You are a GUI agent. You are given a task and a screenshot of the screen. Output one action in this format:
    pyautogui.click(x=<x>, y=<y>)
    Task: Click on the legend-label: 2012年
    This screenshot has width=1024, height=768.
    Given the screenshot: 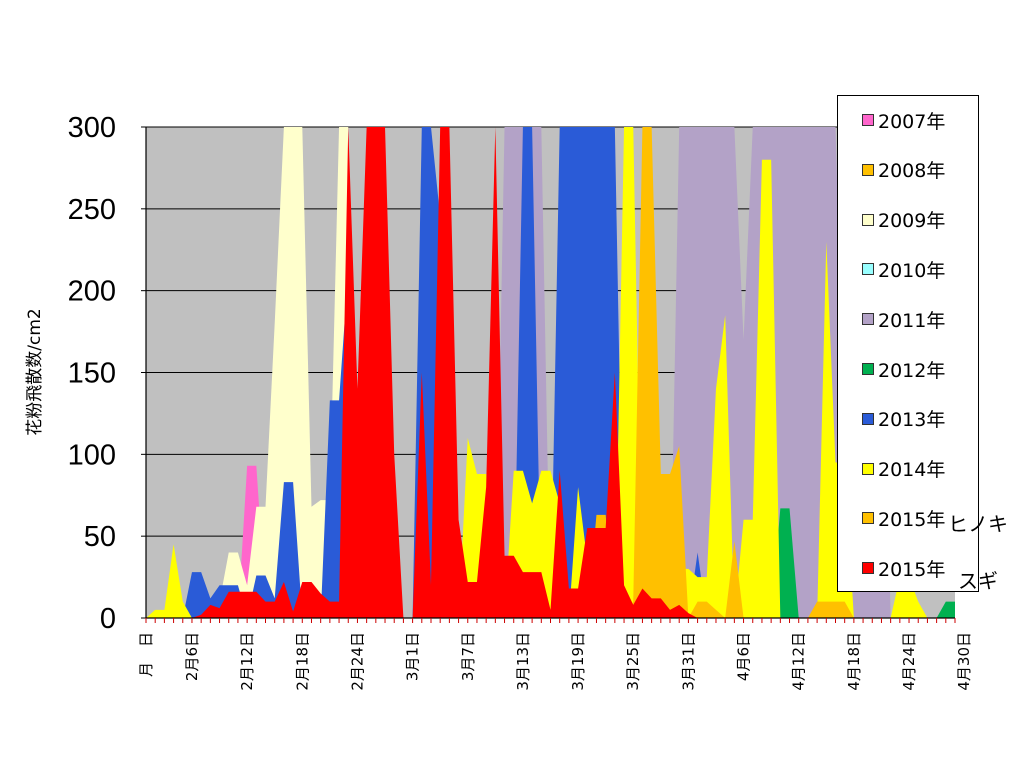 What is the action you would take?
    pyautogui.click(x=912, y=370)
    